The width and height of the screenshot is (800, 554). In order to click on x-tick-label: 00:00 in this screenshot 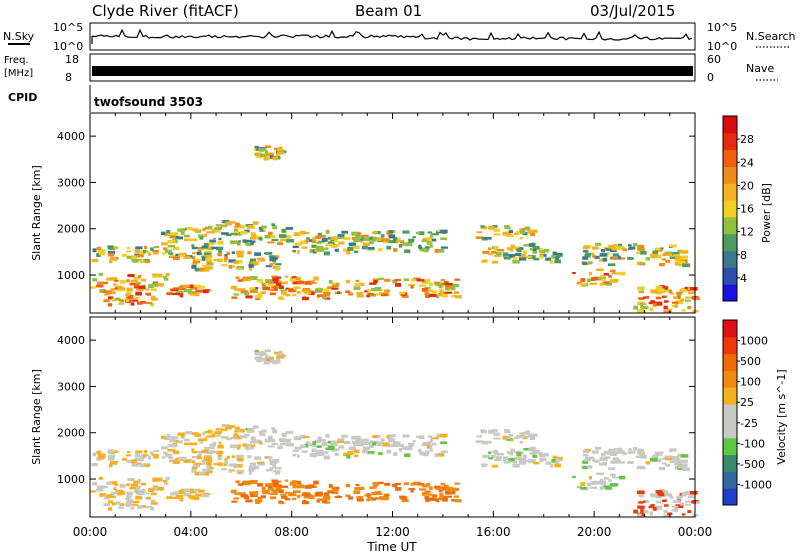, I will do `click(695, 532)`.